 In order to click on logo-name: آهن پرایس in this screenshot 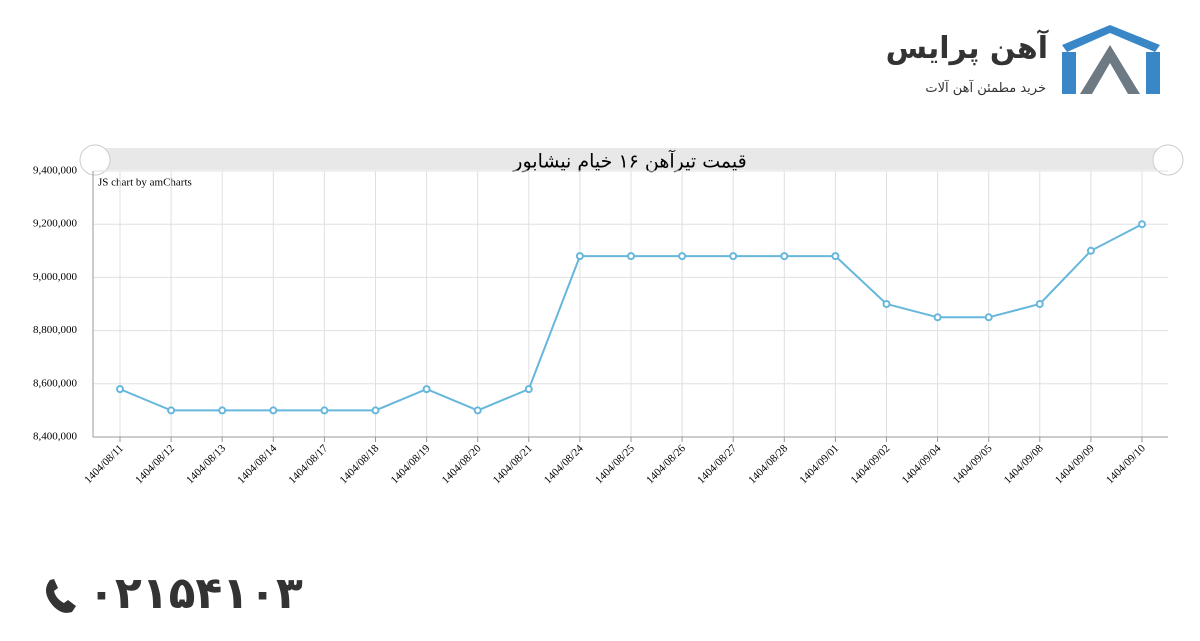, I will do `click(967, 47)`.